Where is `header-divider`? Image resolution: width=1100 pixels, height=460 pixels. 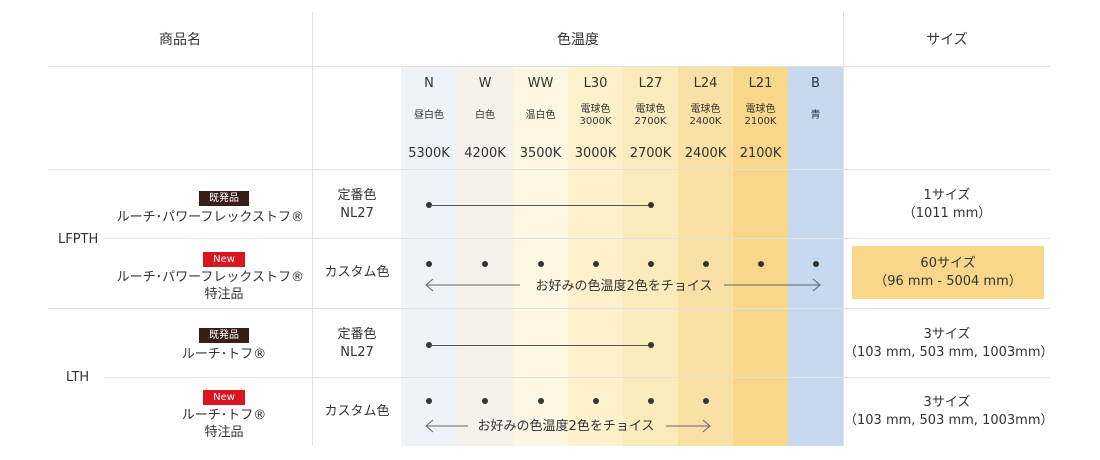
header-divider is located at coordinates (549, 66).